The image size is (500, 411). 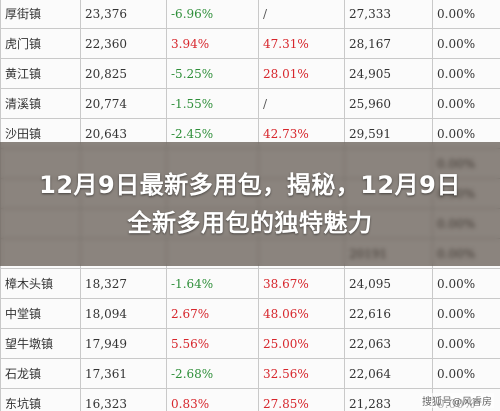 I want to click on table-row: 清溪镇 20,774 -1.55%/25,960 0.00%, so click(x=250, y=103).